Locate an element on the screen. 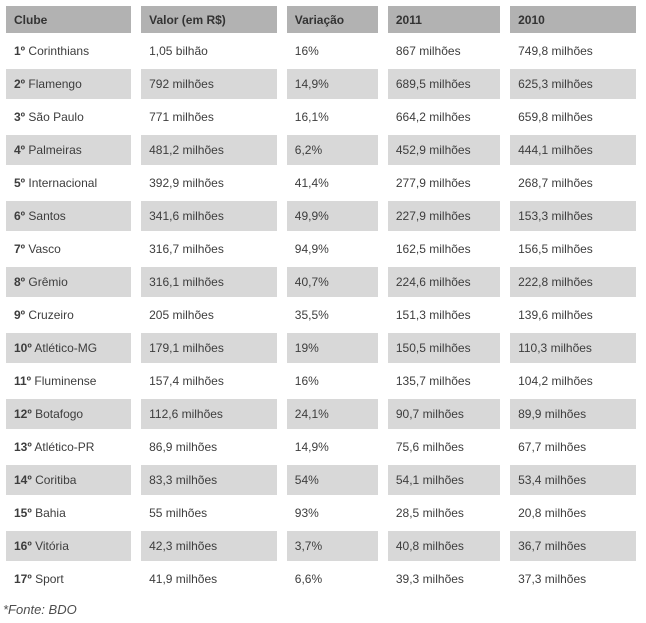 The width and height of the screenshot is (646, 623). value-2010-cell: 625,3 milhões is located at coordinates (573, 84).